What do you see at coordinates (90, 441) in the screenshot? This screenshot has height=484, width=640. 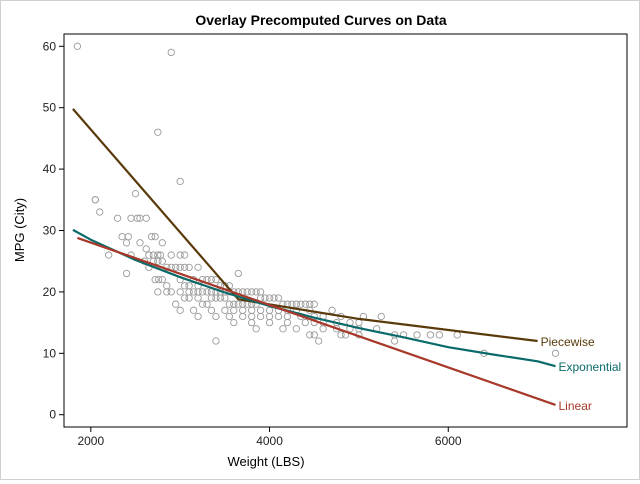 I see `x-tick-label: 2000` at bounding box center [90, 441].